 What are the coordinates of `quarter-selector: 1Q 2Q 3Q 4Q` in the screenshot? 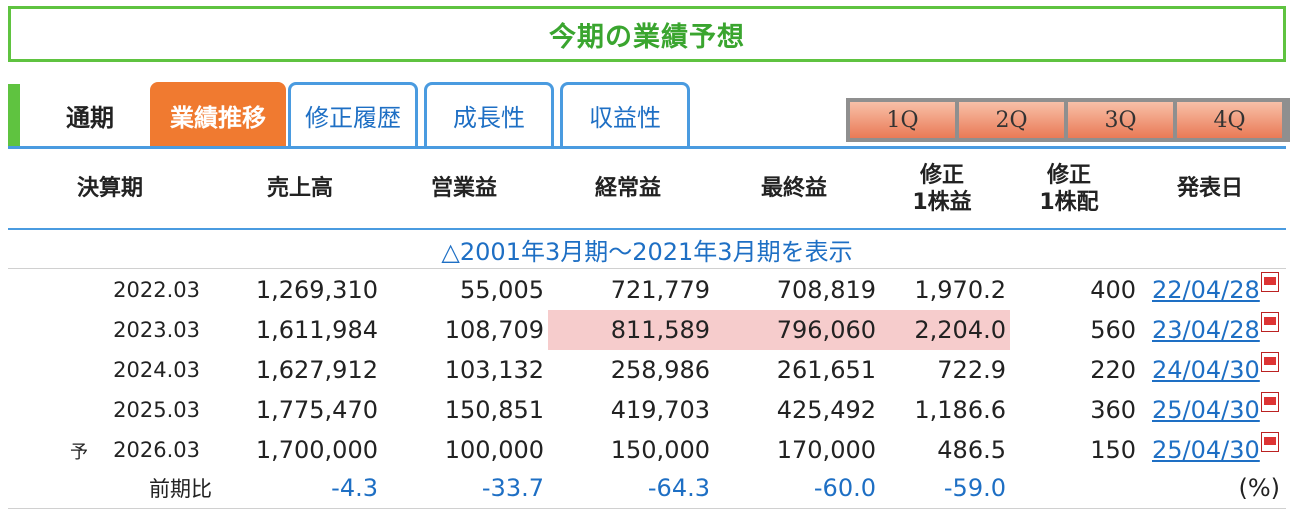 It's located at (1068, 120).